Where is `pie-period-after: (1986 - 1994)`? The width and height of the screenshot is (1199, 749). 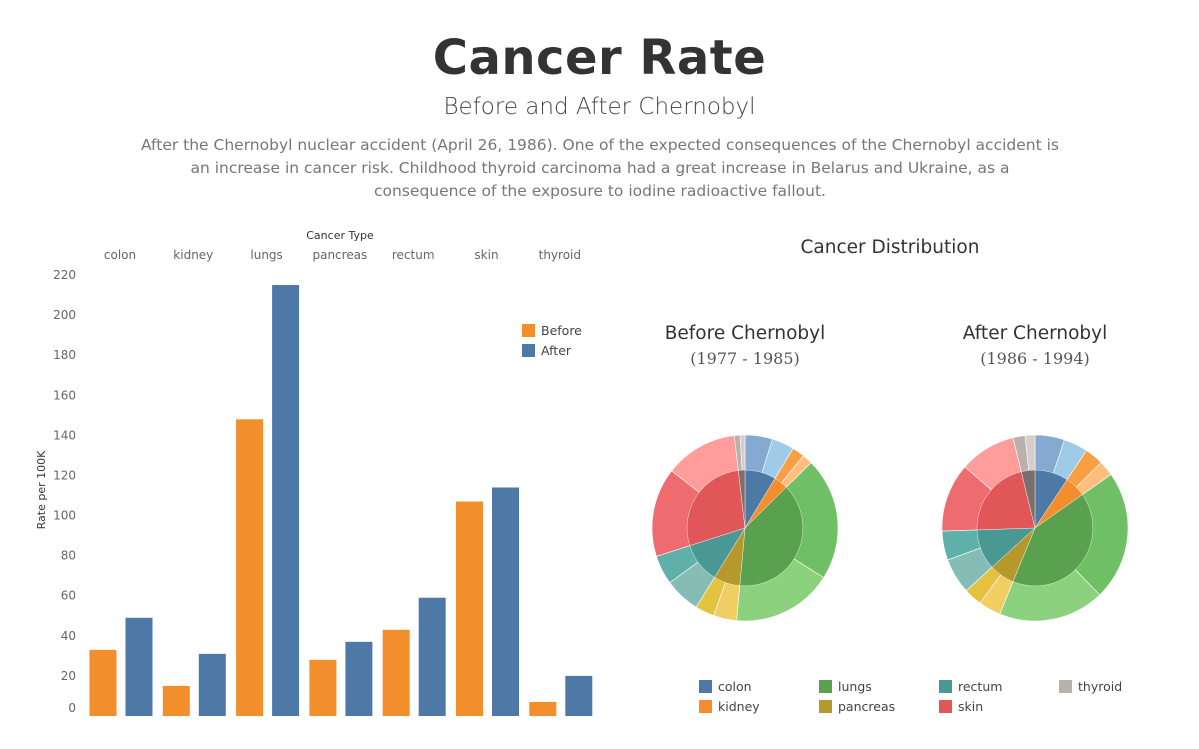
pie-period-after: (1986 - 1994) is located at coordinates (1035, 358).